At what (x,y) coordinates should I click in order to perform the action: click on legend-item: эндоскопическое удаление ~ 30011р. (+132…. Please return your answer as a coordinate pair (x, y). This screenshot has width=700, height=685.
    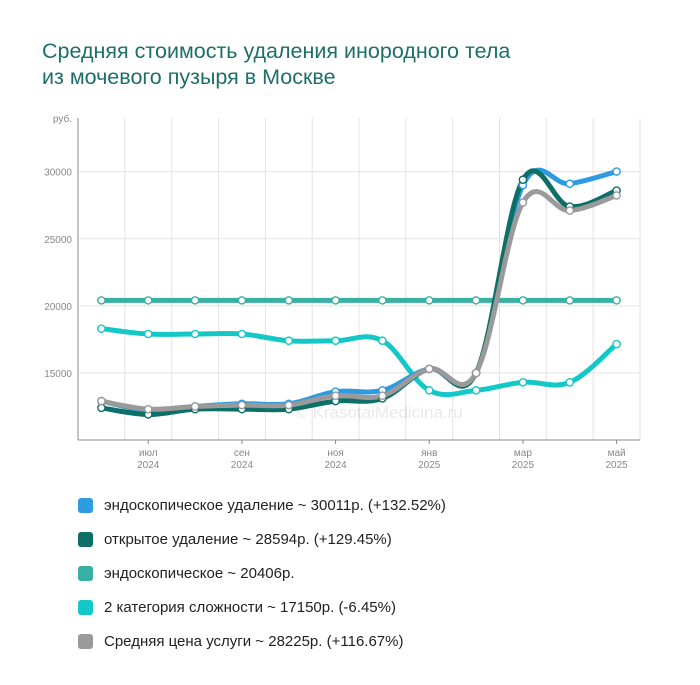
    Looking at the image, I should click on (378, 505).